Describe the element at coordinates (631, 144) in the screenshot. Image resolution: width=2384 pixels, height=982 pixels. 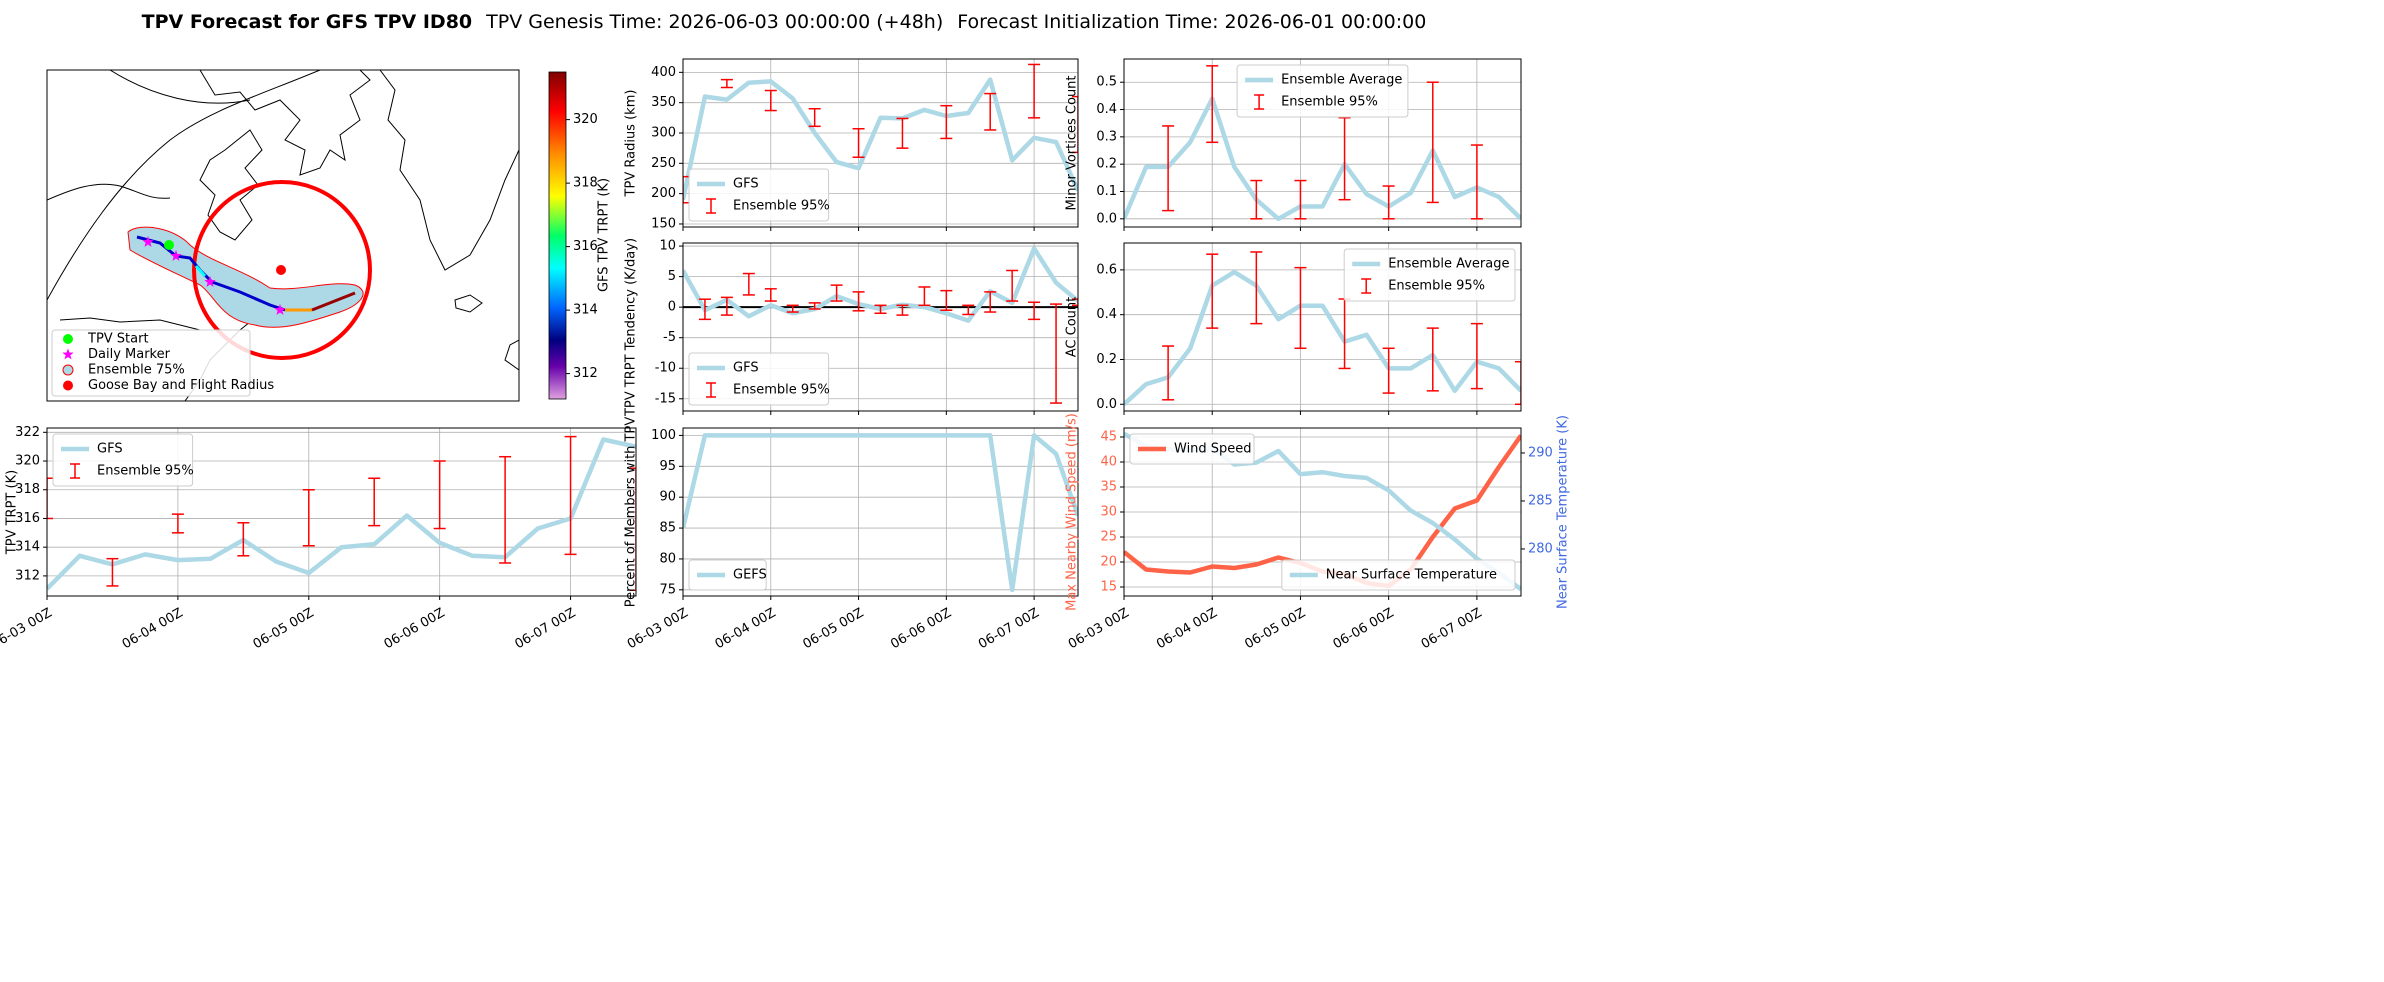
I see `y-axis-label: TPV Radius (km)` at that location.